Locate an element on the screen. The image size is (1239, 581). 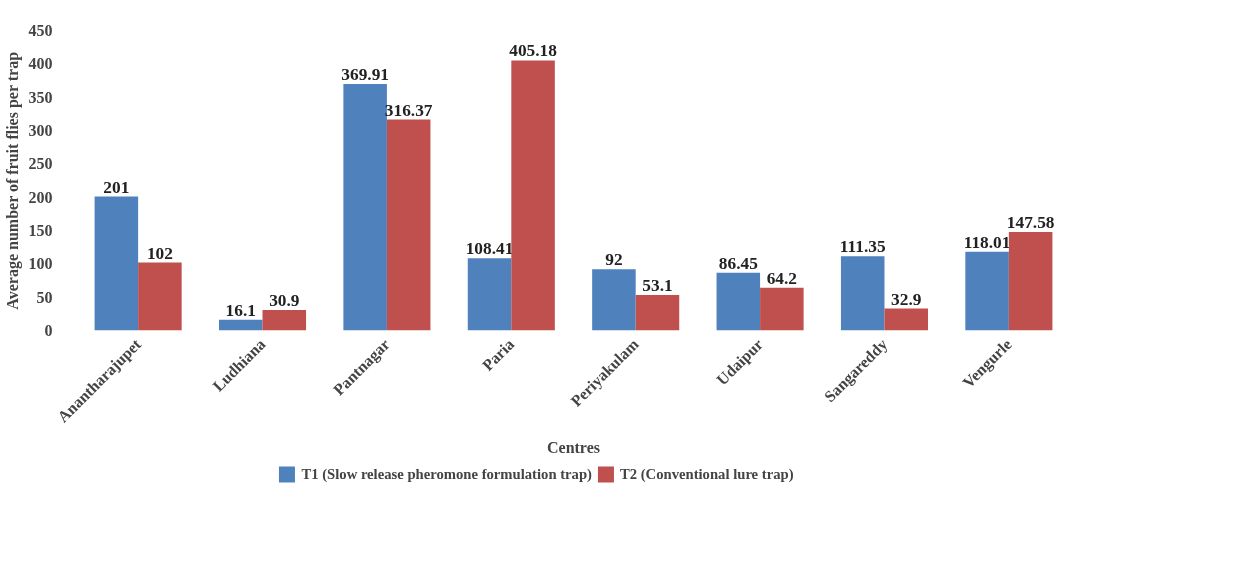
data-label: 201 is located at coordinates (116, 187).